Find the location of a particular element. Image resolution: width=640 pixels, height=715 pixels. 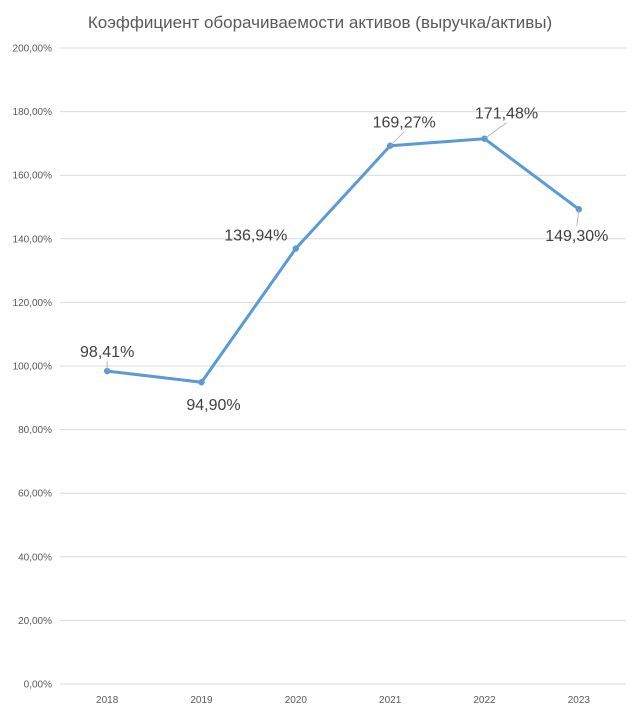

y-tick-label: 40,00% is located at coordinates (35, 557).